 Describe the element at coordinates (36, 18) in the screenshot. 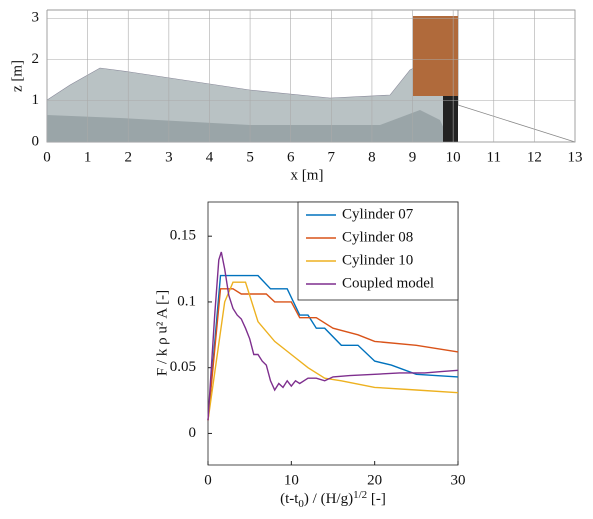

I see `y-tick-label: 3` at that location.